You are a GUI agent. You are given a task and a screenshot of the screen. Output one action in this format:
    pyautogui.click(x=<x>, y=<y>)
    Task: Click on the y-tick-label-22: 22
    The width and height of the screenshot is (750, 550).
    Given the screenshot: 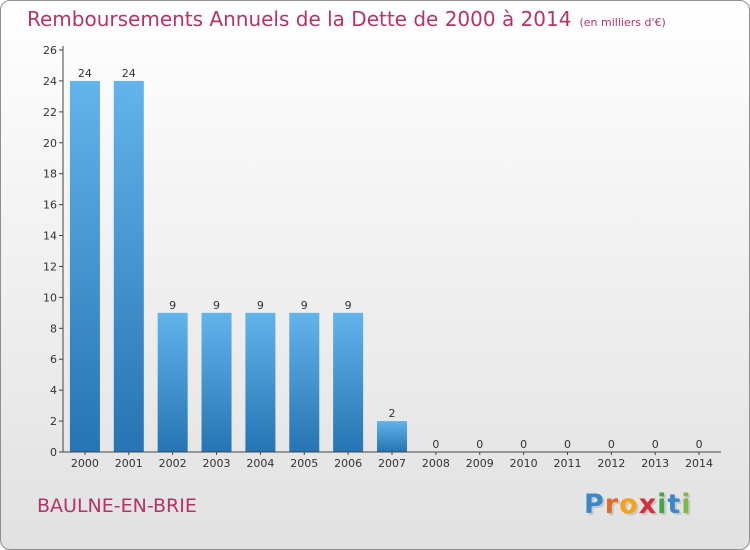 What is the action you would take?
    pyautogui.click(x=50, y=112)
    